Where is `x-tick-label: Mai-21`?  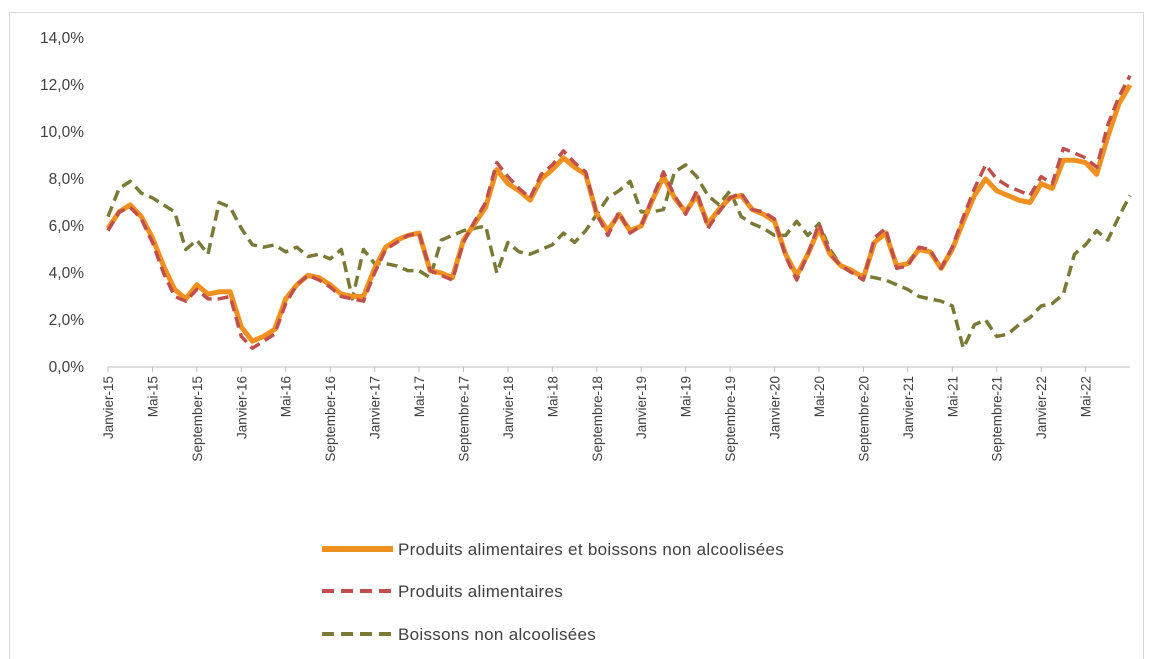
x-tick-label: Mai-21 is located at coordinates (952, 396).